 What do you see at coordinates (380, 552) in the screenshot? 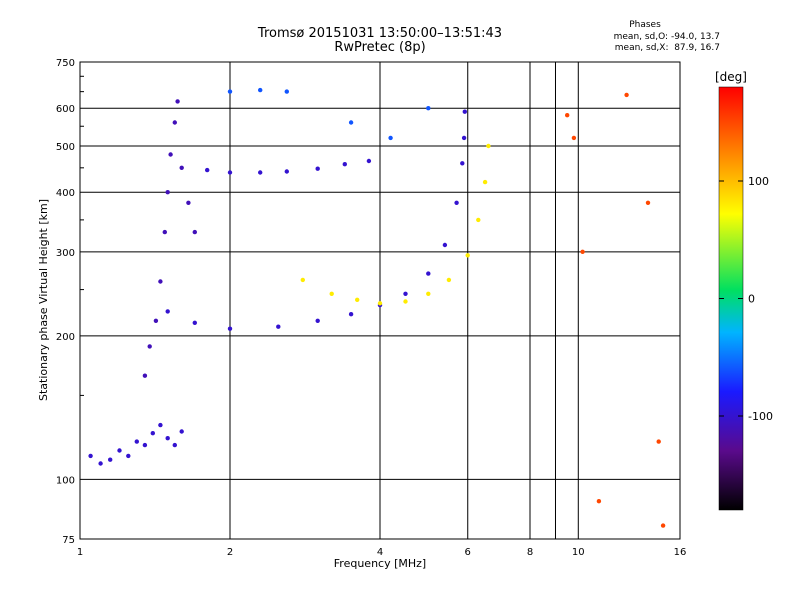
I see `x-tick-label: 4` at bounding box center [380, 552].